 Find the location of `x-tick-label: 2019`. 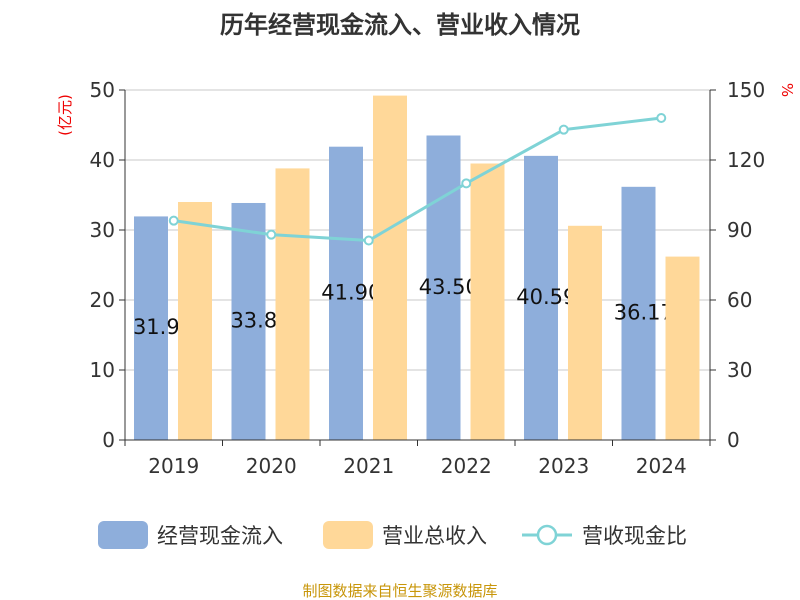

x-tick-label: 2019 is located at coordinates (173, 466).